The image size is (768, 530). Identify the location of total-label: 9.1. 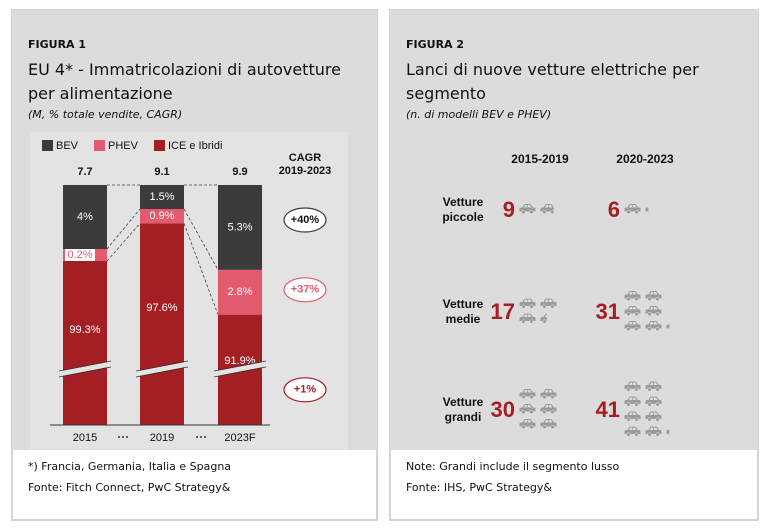
(161, 172).